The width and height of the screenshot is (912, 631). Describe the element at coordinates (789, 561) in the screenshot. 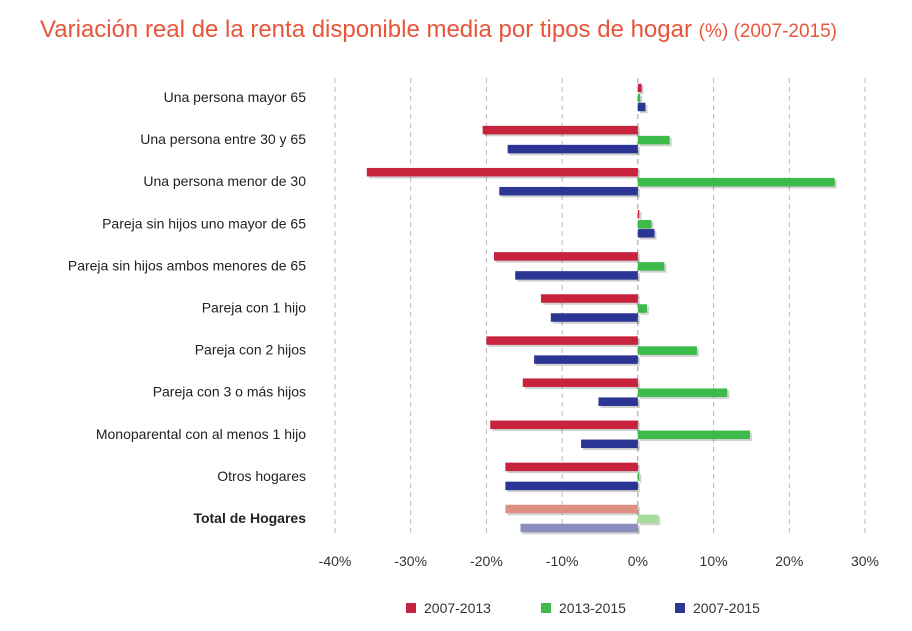

I see `x-tick-label: 20%` at that location.